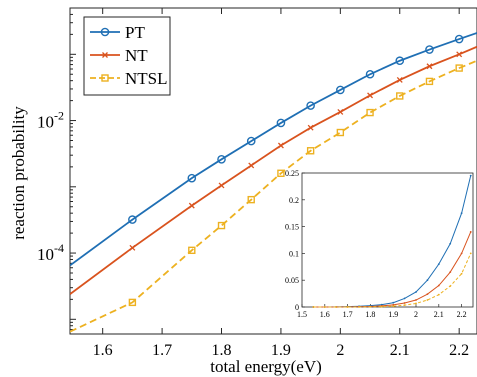 This screenshot has height=377, width=477. I want to click on inset-y-tick-label: 0, so click(297, 307).